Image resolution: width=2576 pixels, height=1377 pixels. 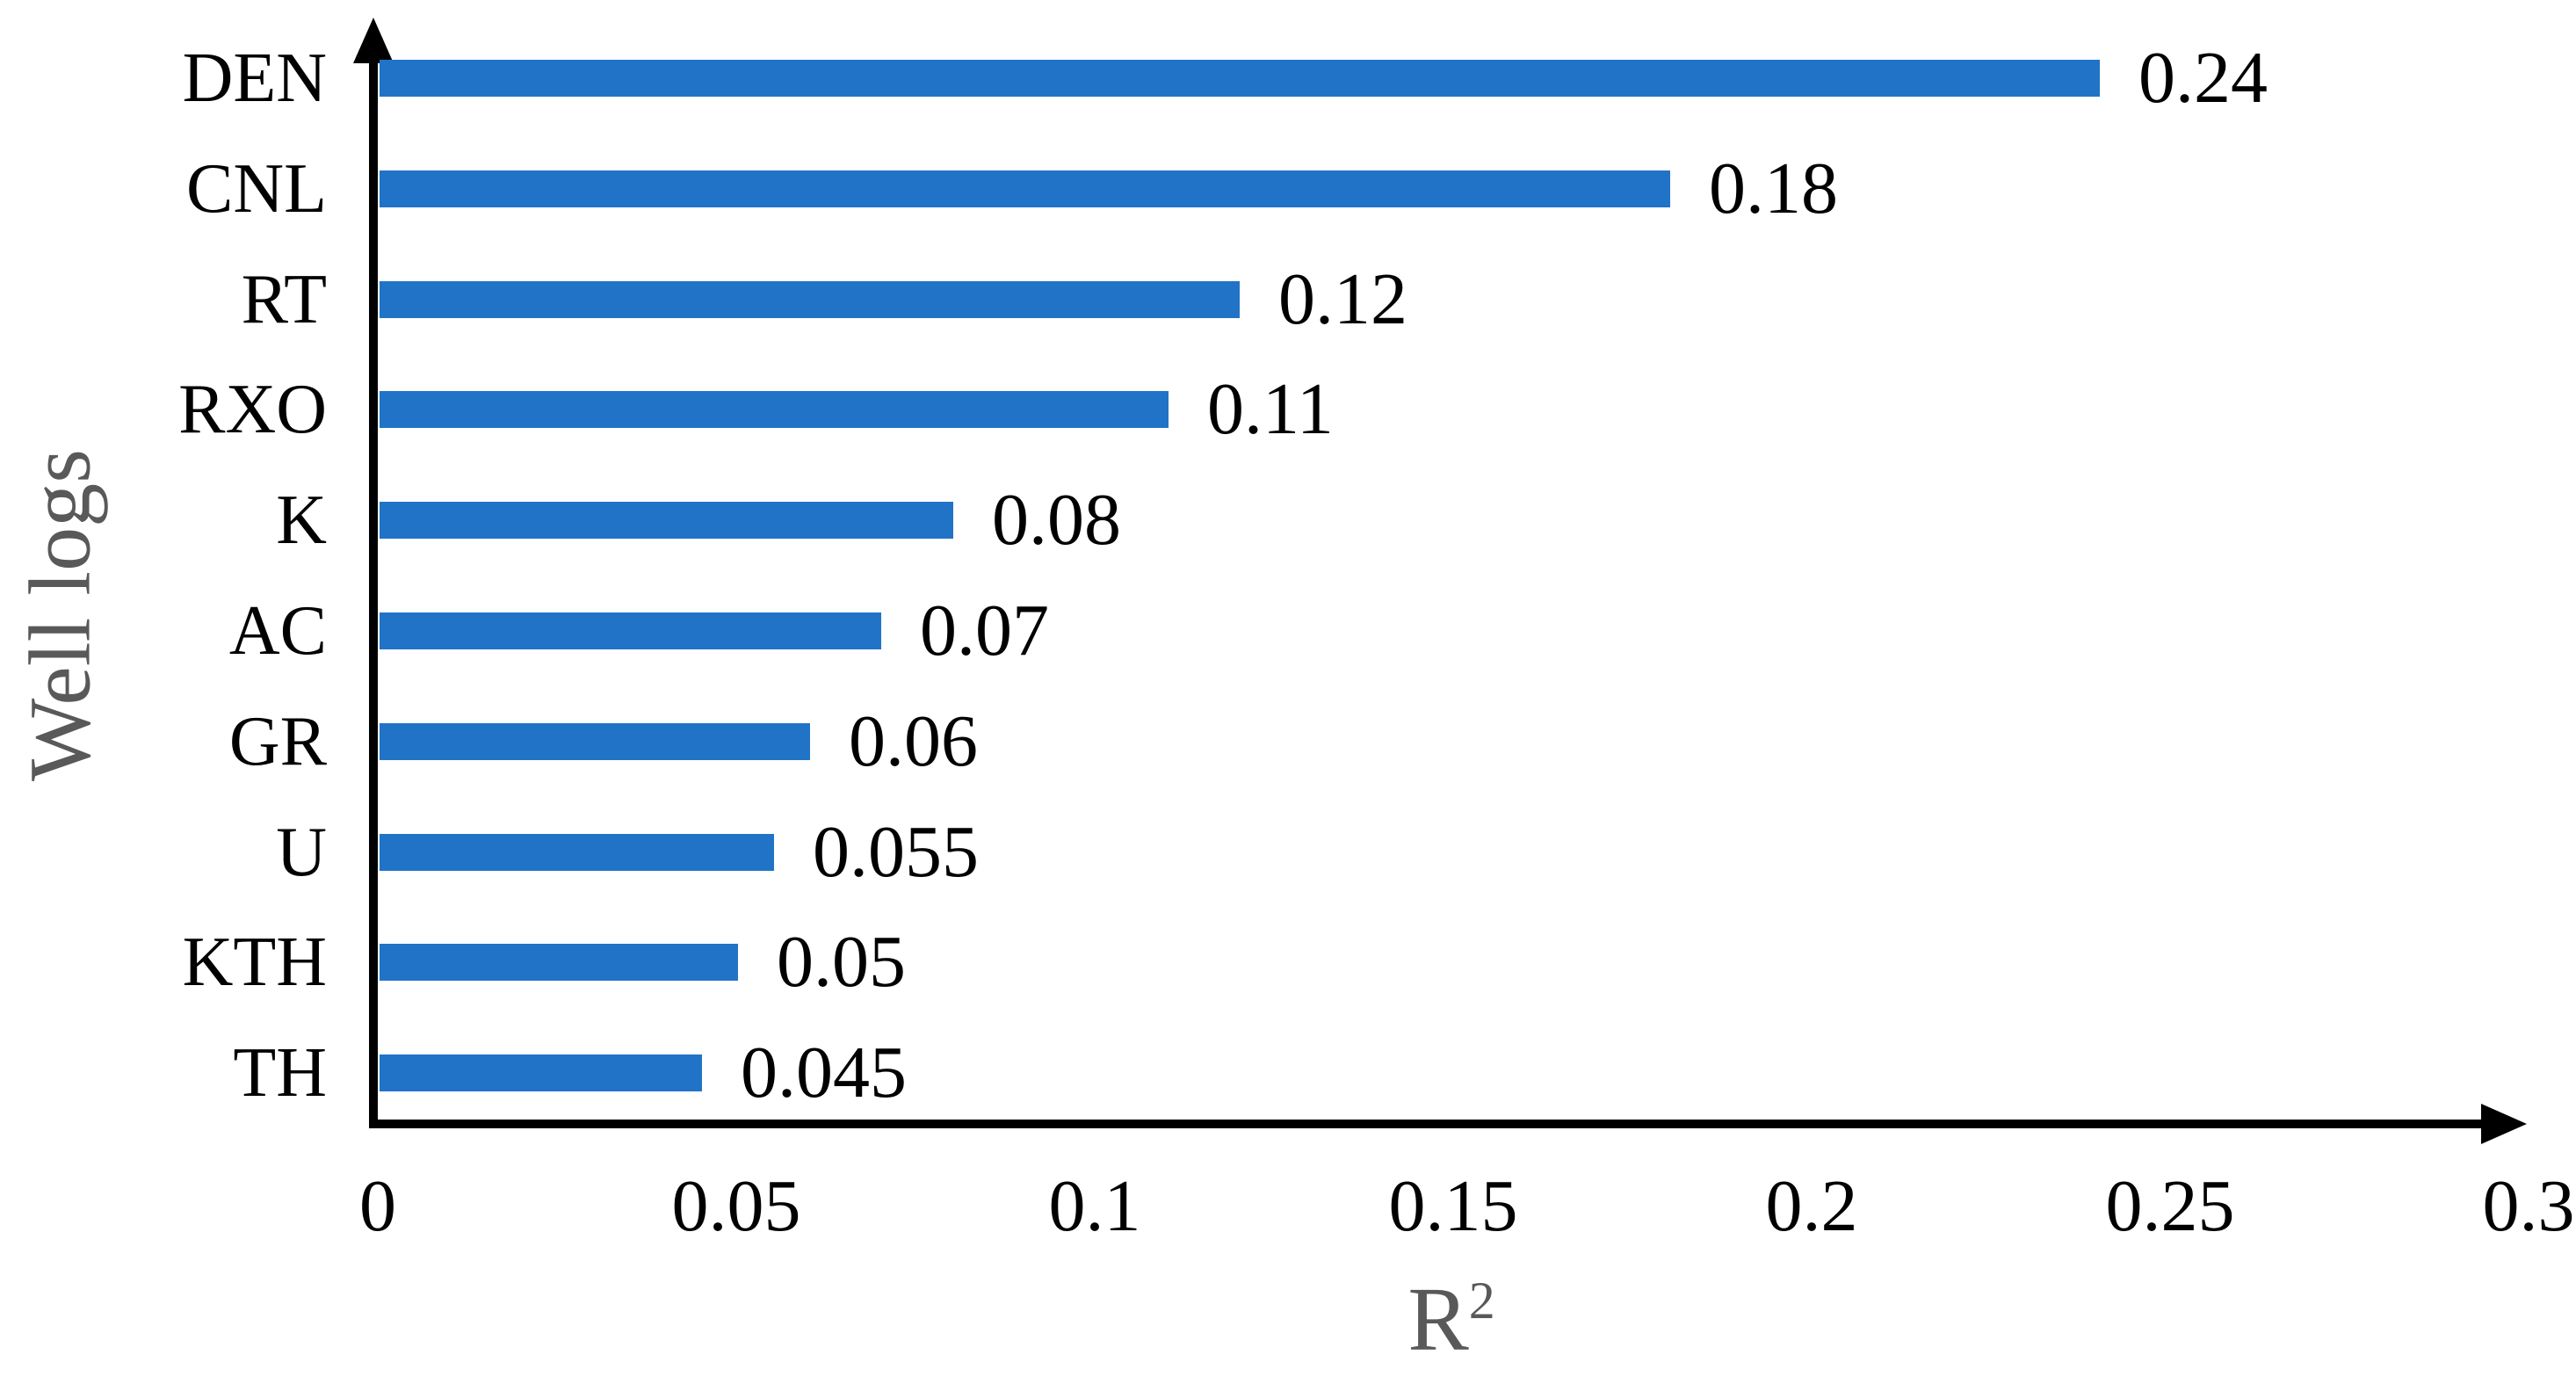 What do you see at coordinates (280, 1073) in the screenshot?
I see `category-label: TH` at bounding box center [280, 1073].